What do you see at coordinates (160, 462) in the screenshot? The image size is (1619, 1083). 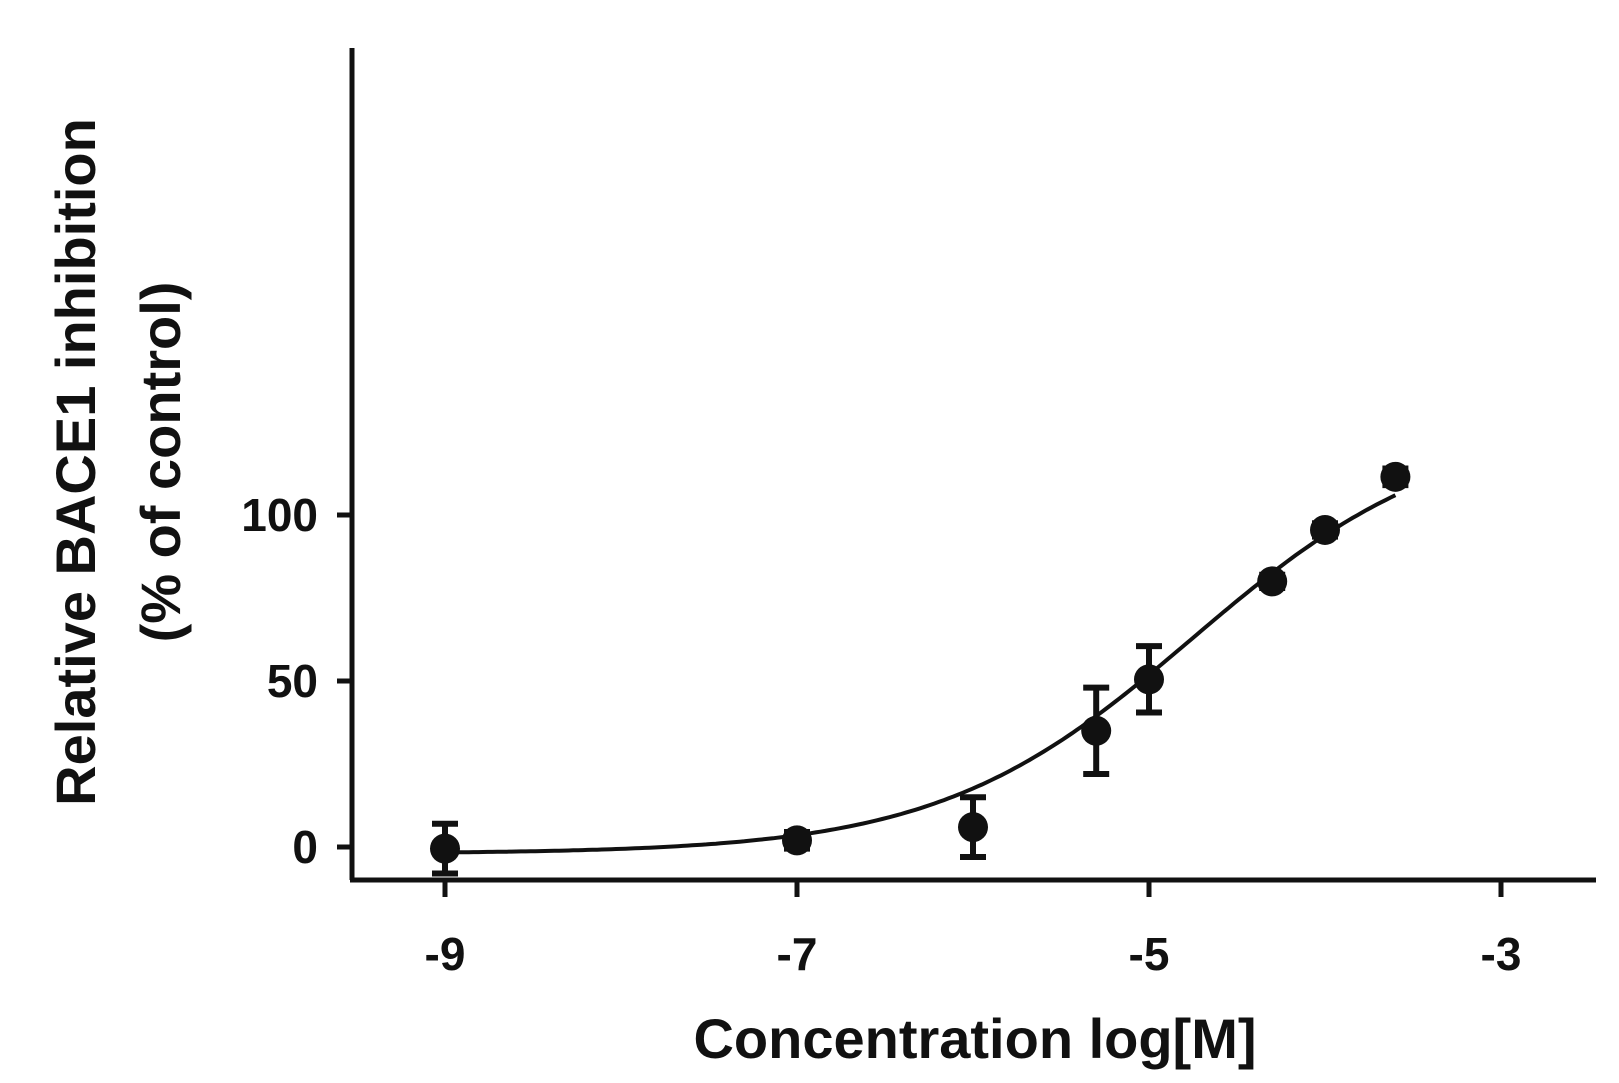 I see `y-axis-title-line-2: (% of control)` at bounding box center [160, 462].